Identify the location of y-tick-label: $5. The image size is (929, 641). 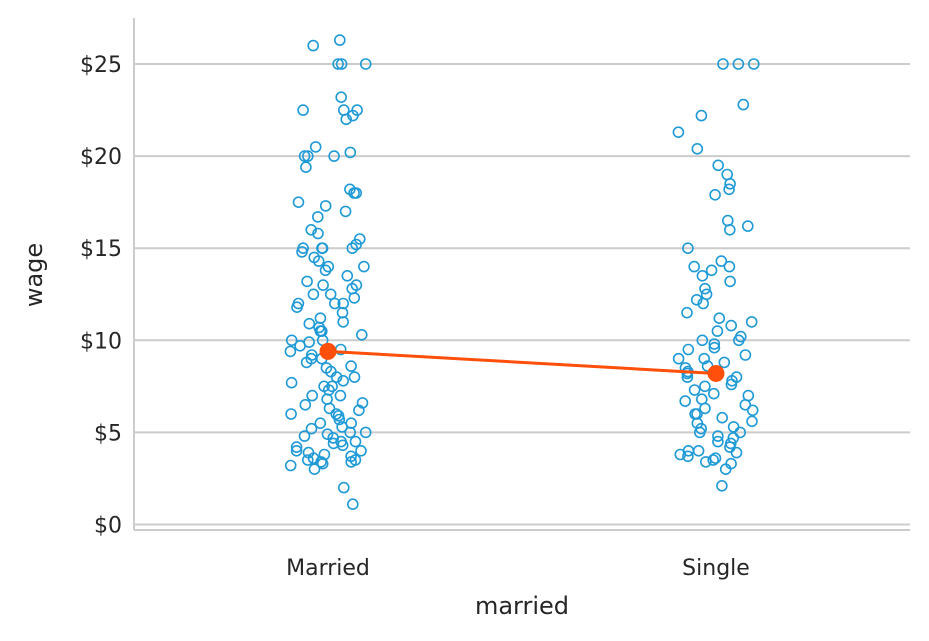
(108, 433).